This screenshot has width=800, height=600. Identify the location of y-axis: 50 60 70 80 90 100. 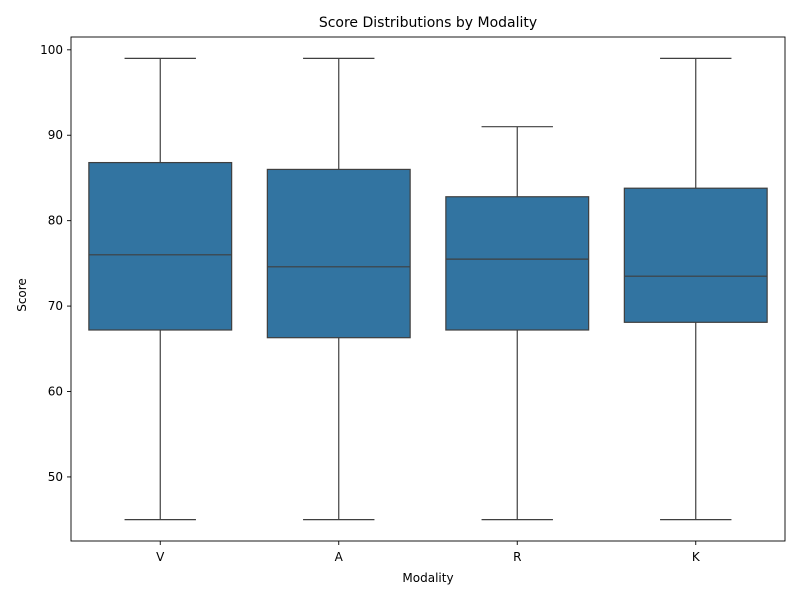
(55, 263).